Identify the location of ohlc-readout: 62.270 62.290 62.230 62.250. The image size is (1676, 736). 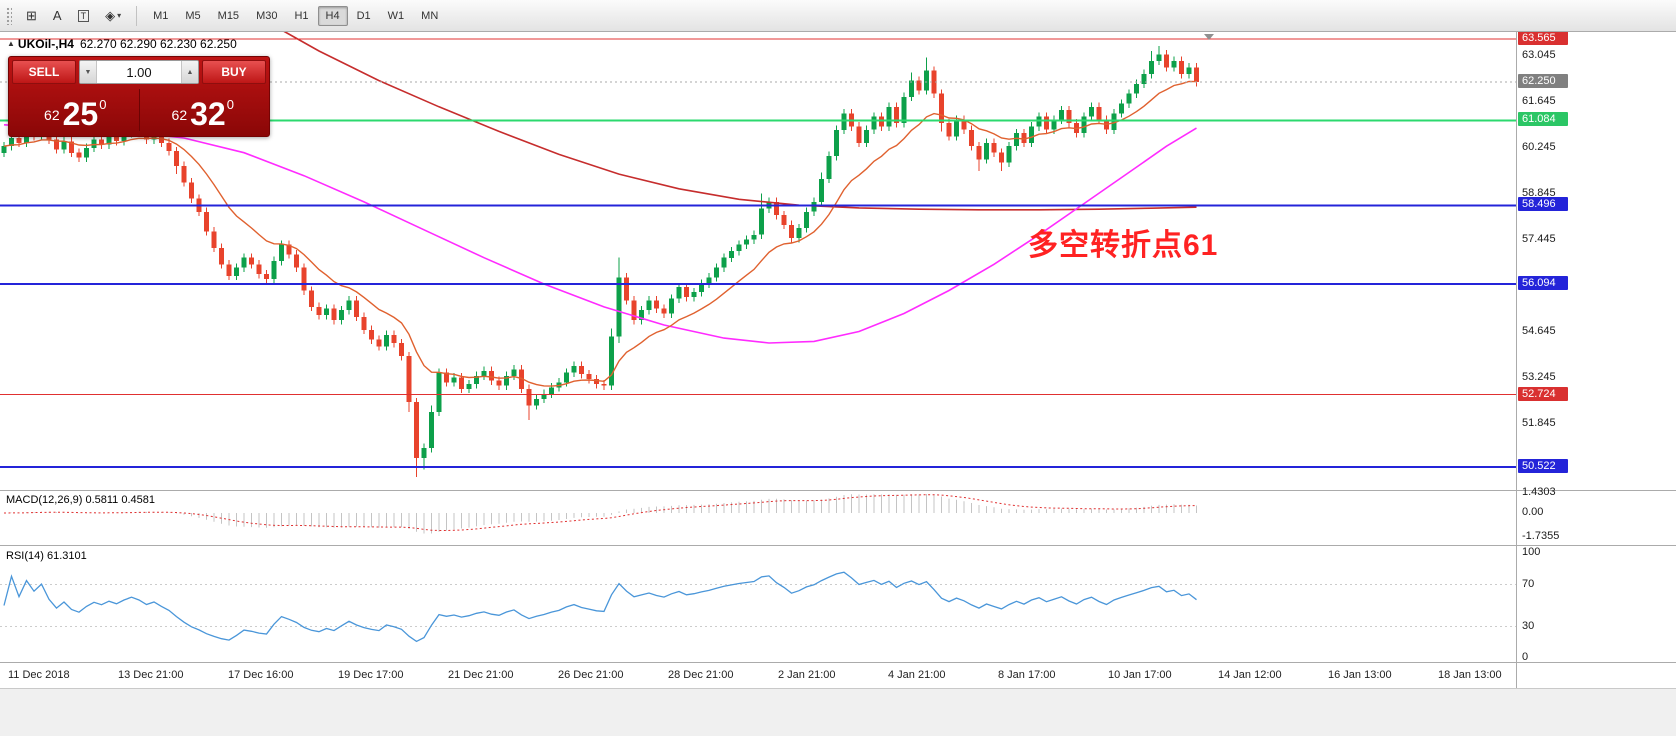
(158, 44).